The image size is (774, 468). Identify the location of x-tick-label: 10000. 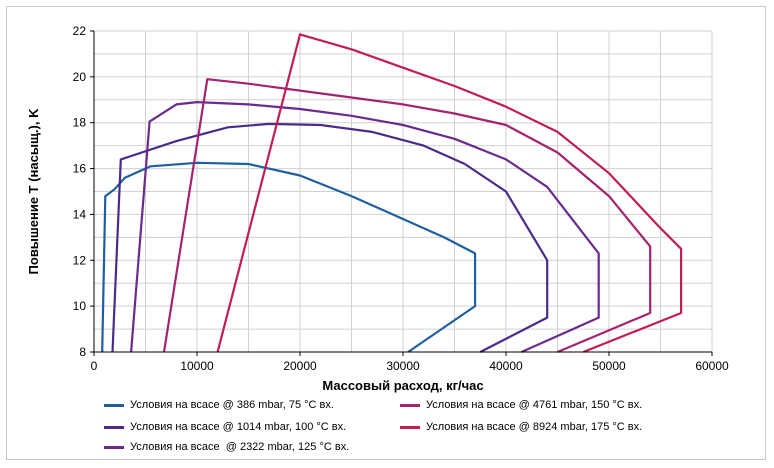
(197, 366).